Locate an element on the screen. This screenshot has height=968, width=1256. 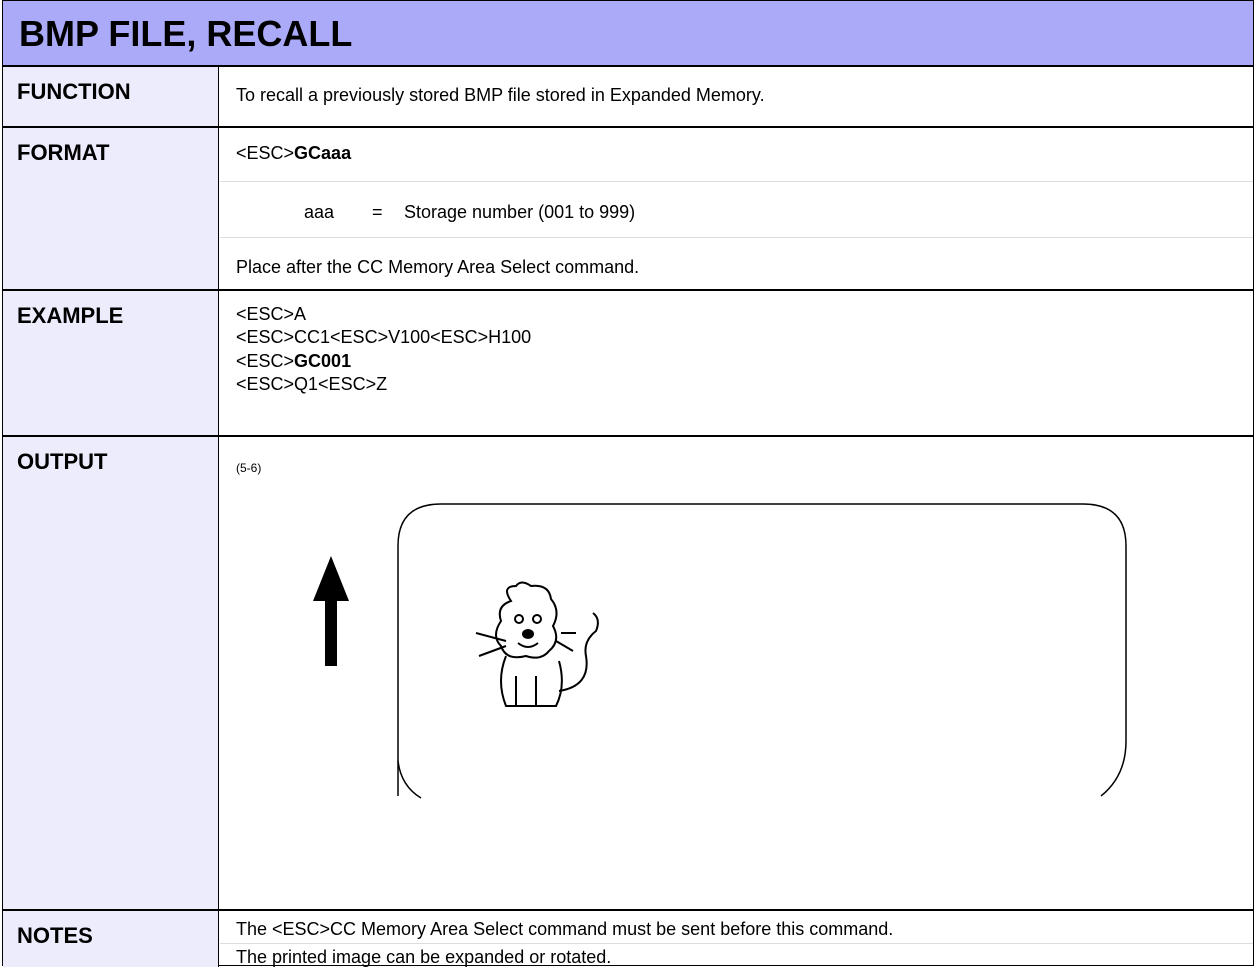
title: BMP FILE, RECALL is located at coordinates (628, 34).